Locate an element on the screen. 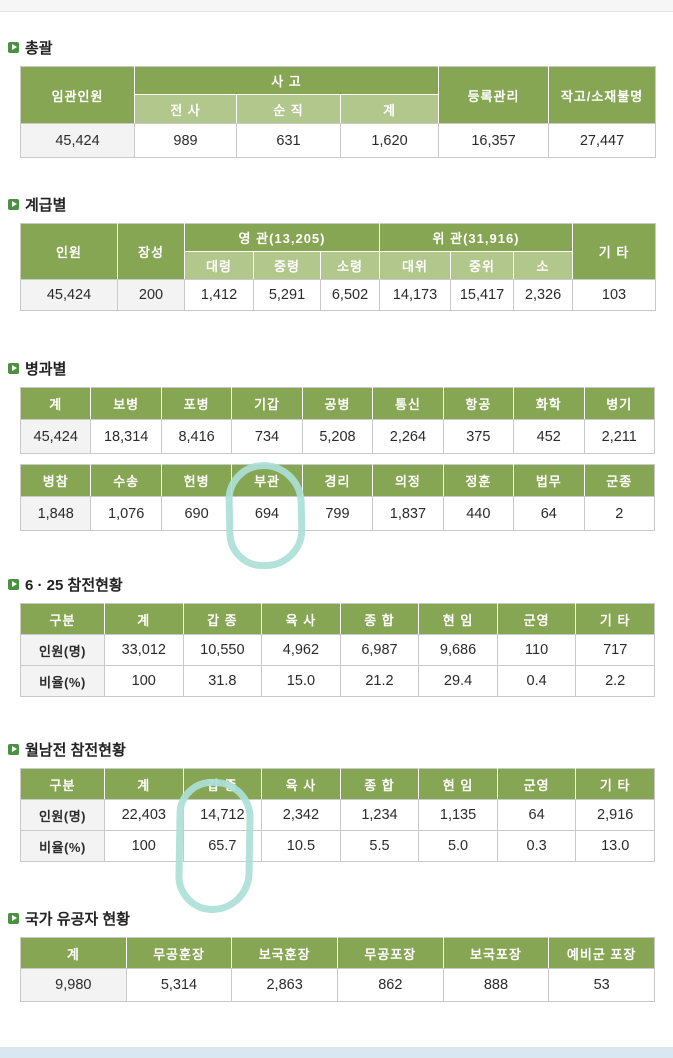 This screenshot has height=1058, width=673. col-subheader: 중령 is located at coordinates (287, 265).